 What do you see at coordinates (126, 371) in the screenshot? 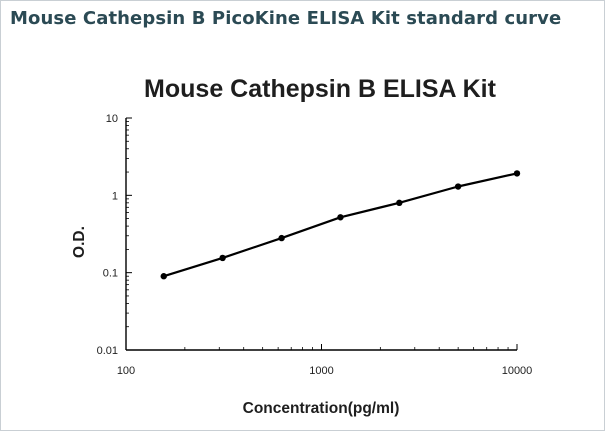
I see `x-tick-label: 100` at bounding box center [126, 371].